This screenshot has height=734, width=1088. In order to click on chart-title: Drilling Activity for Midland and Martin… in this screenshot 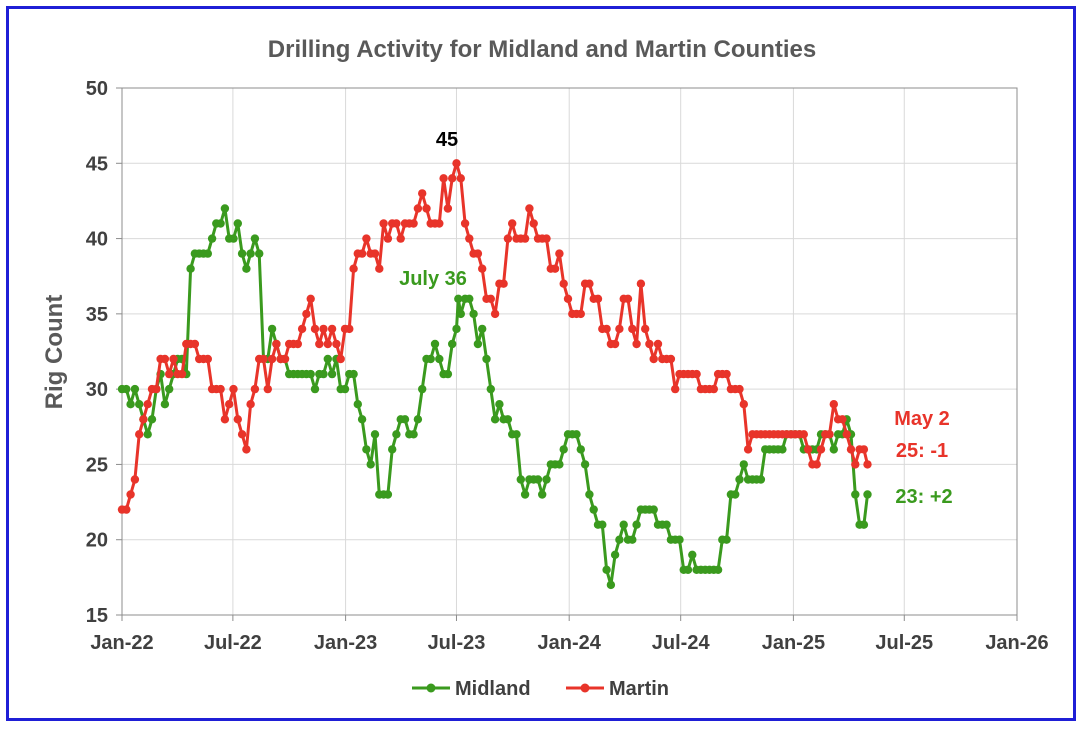, I will do `click(542, 49)`.